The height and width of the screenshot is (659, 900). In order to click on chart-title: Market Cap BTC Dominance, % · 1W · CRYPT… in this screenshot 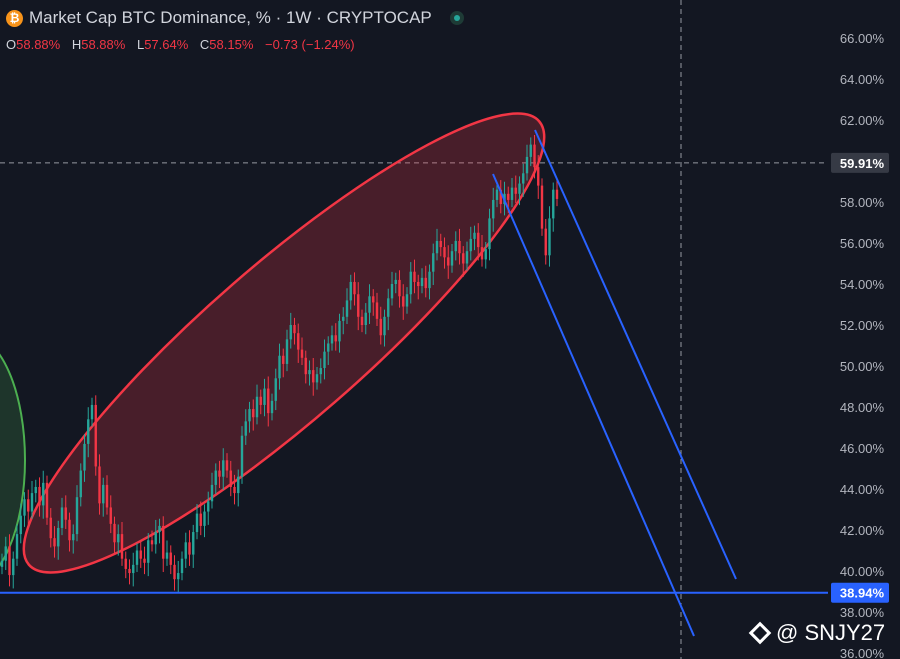, I will do `click(230, 17)`.